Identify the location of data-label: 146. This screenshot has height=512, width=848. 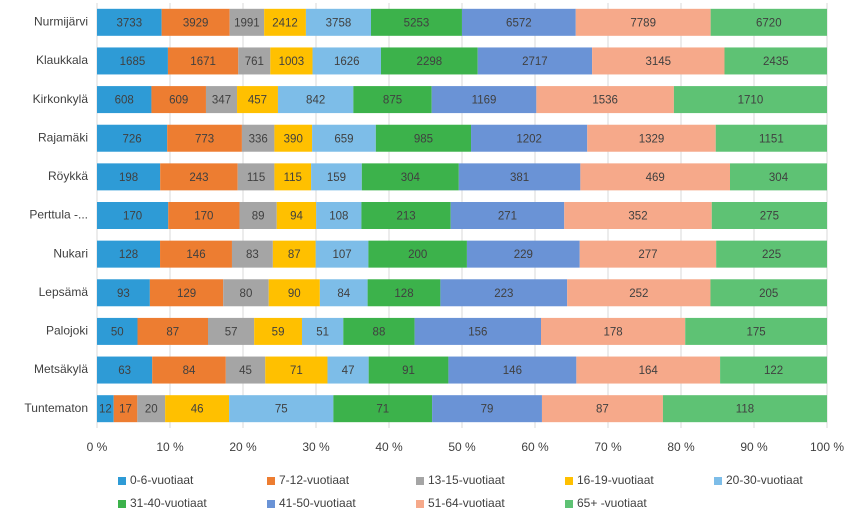
(195, 255).